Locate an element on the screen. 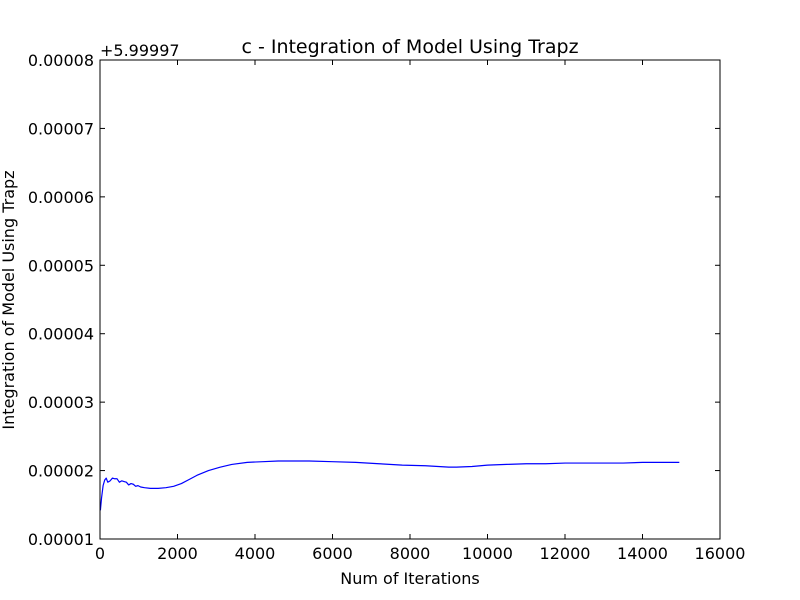  x-tick-label: 4000 is located at coordinates (255, 553).